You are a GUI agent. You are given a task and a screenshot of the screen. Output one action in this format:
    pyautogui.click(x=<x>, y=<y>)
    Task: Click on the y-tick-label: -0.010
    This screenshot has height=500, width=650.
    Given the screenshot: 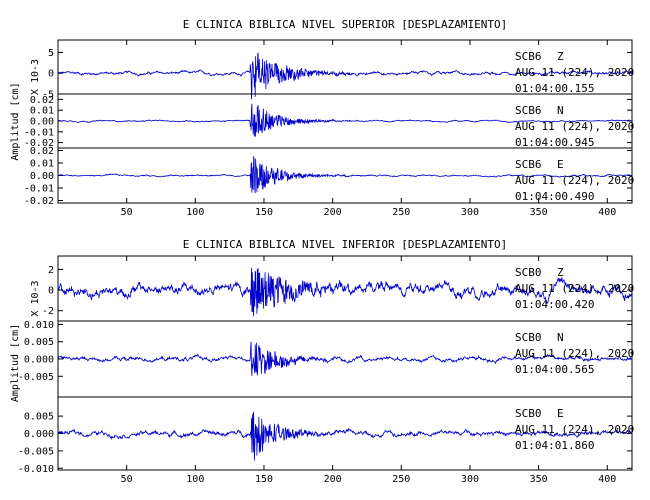 What is the action you would take?
    pyautogui.click(x=36, y=469)
    